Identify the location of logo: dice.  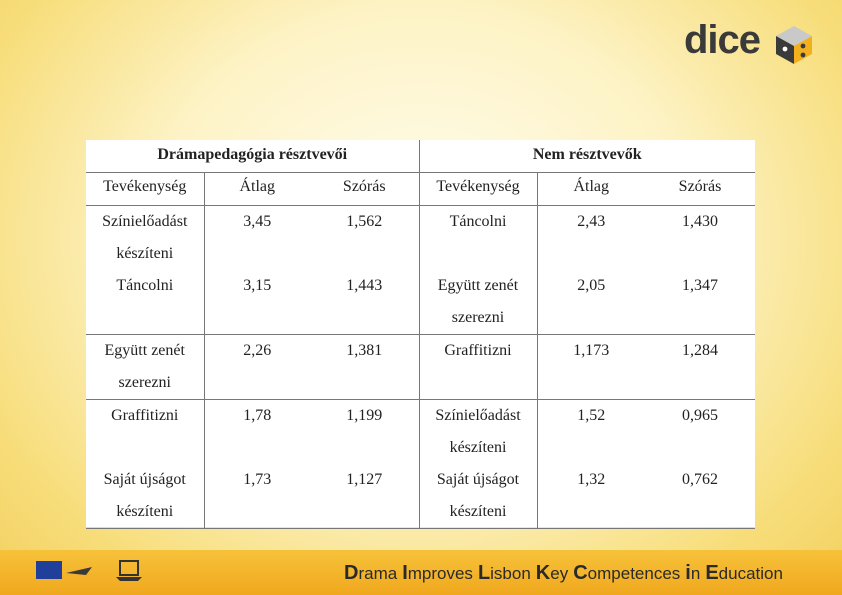
(722, 40).